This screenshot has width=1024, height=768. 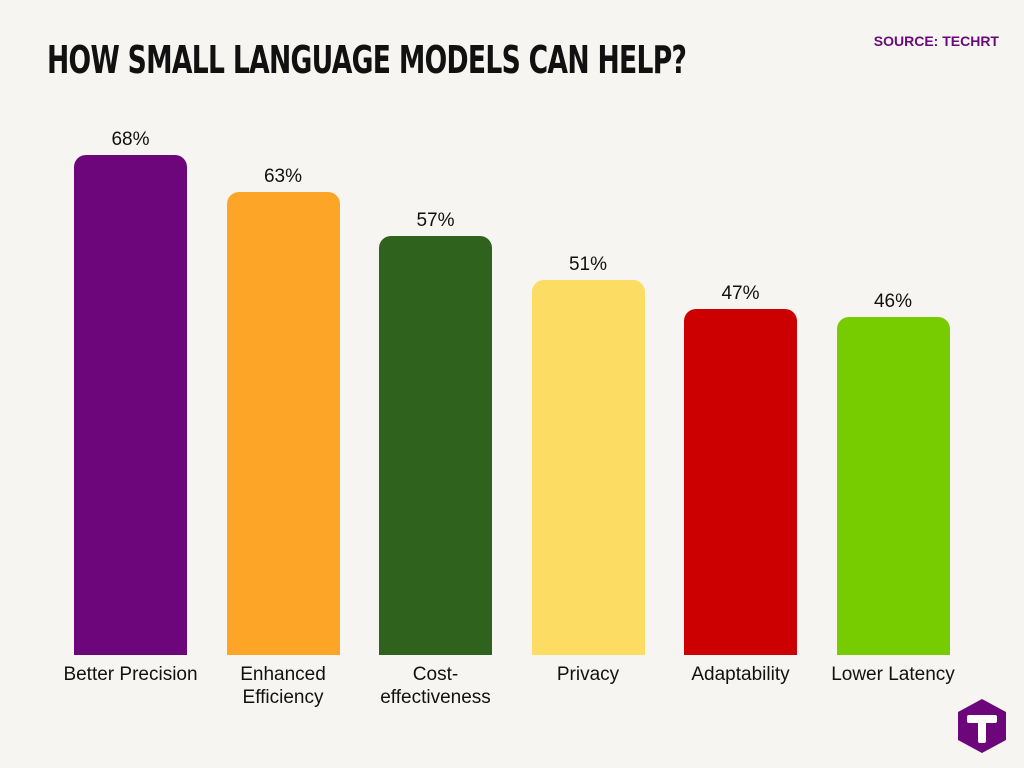 I want to click on value-label: 68%, so click(x=130, y=139).